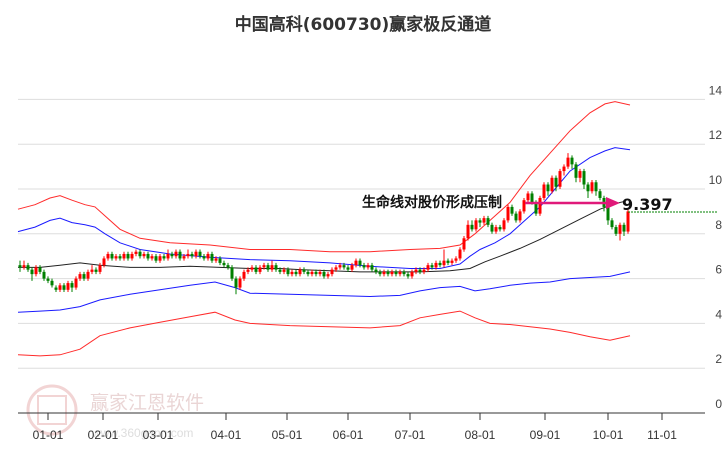  Describe the element at coordinates (115, 412) in the screenshot. I see `watermark: 赢家江恩软件 www.360gann.com` at that location.